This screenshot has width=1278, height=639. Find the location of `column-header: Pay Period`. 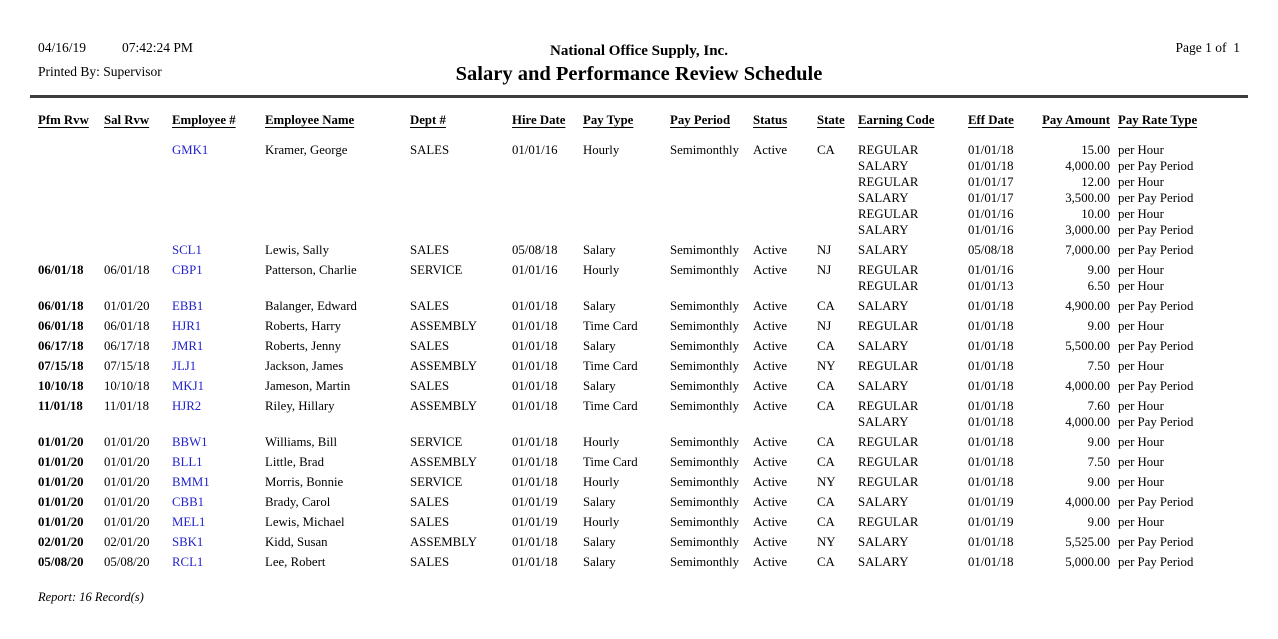

column-header: Pay Period is located at coordinates (700, 120).